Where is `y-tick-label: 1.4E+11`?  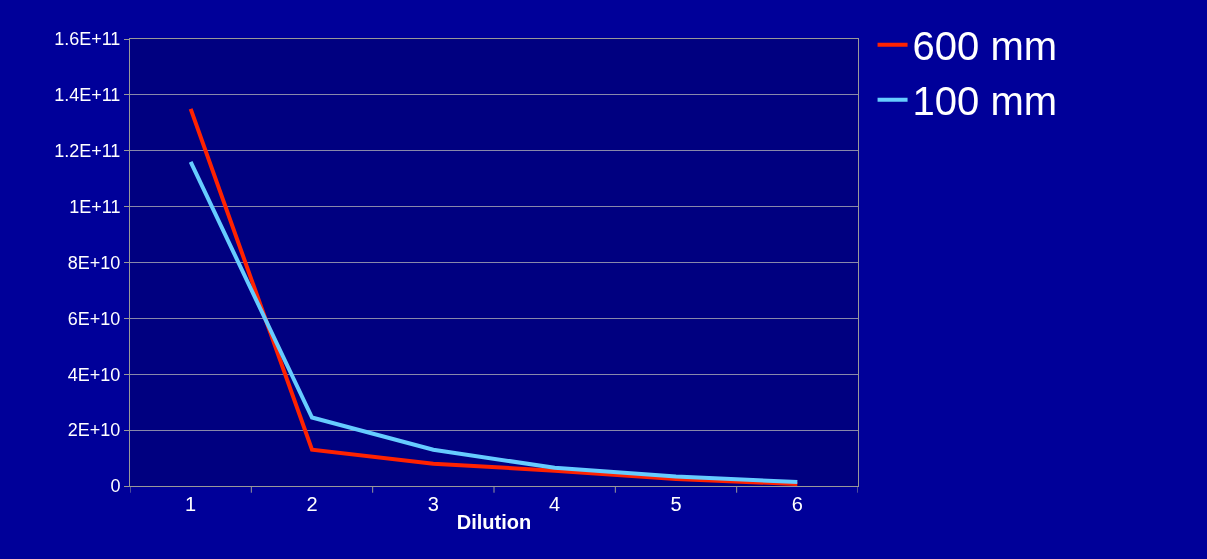 y-tick-label: 1.4E+11 is located at coordinates (87, 95).